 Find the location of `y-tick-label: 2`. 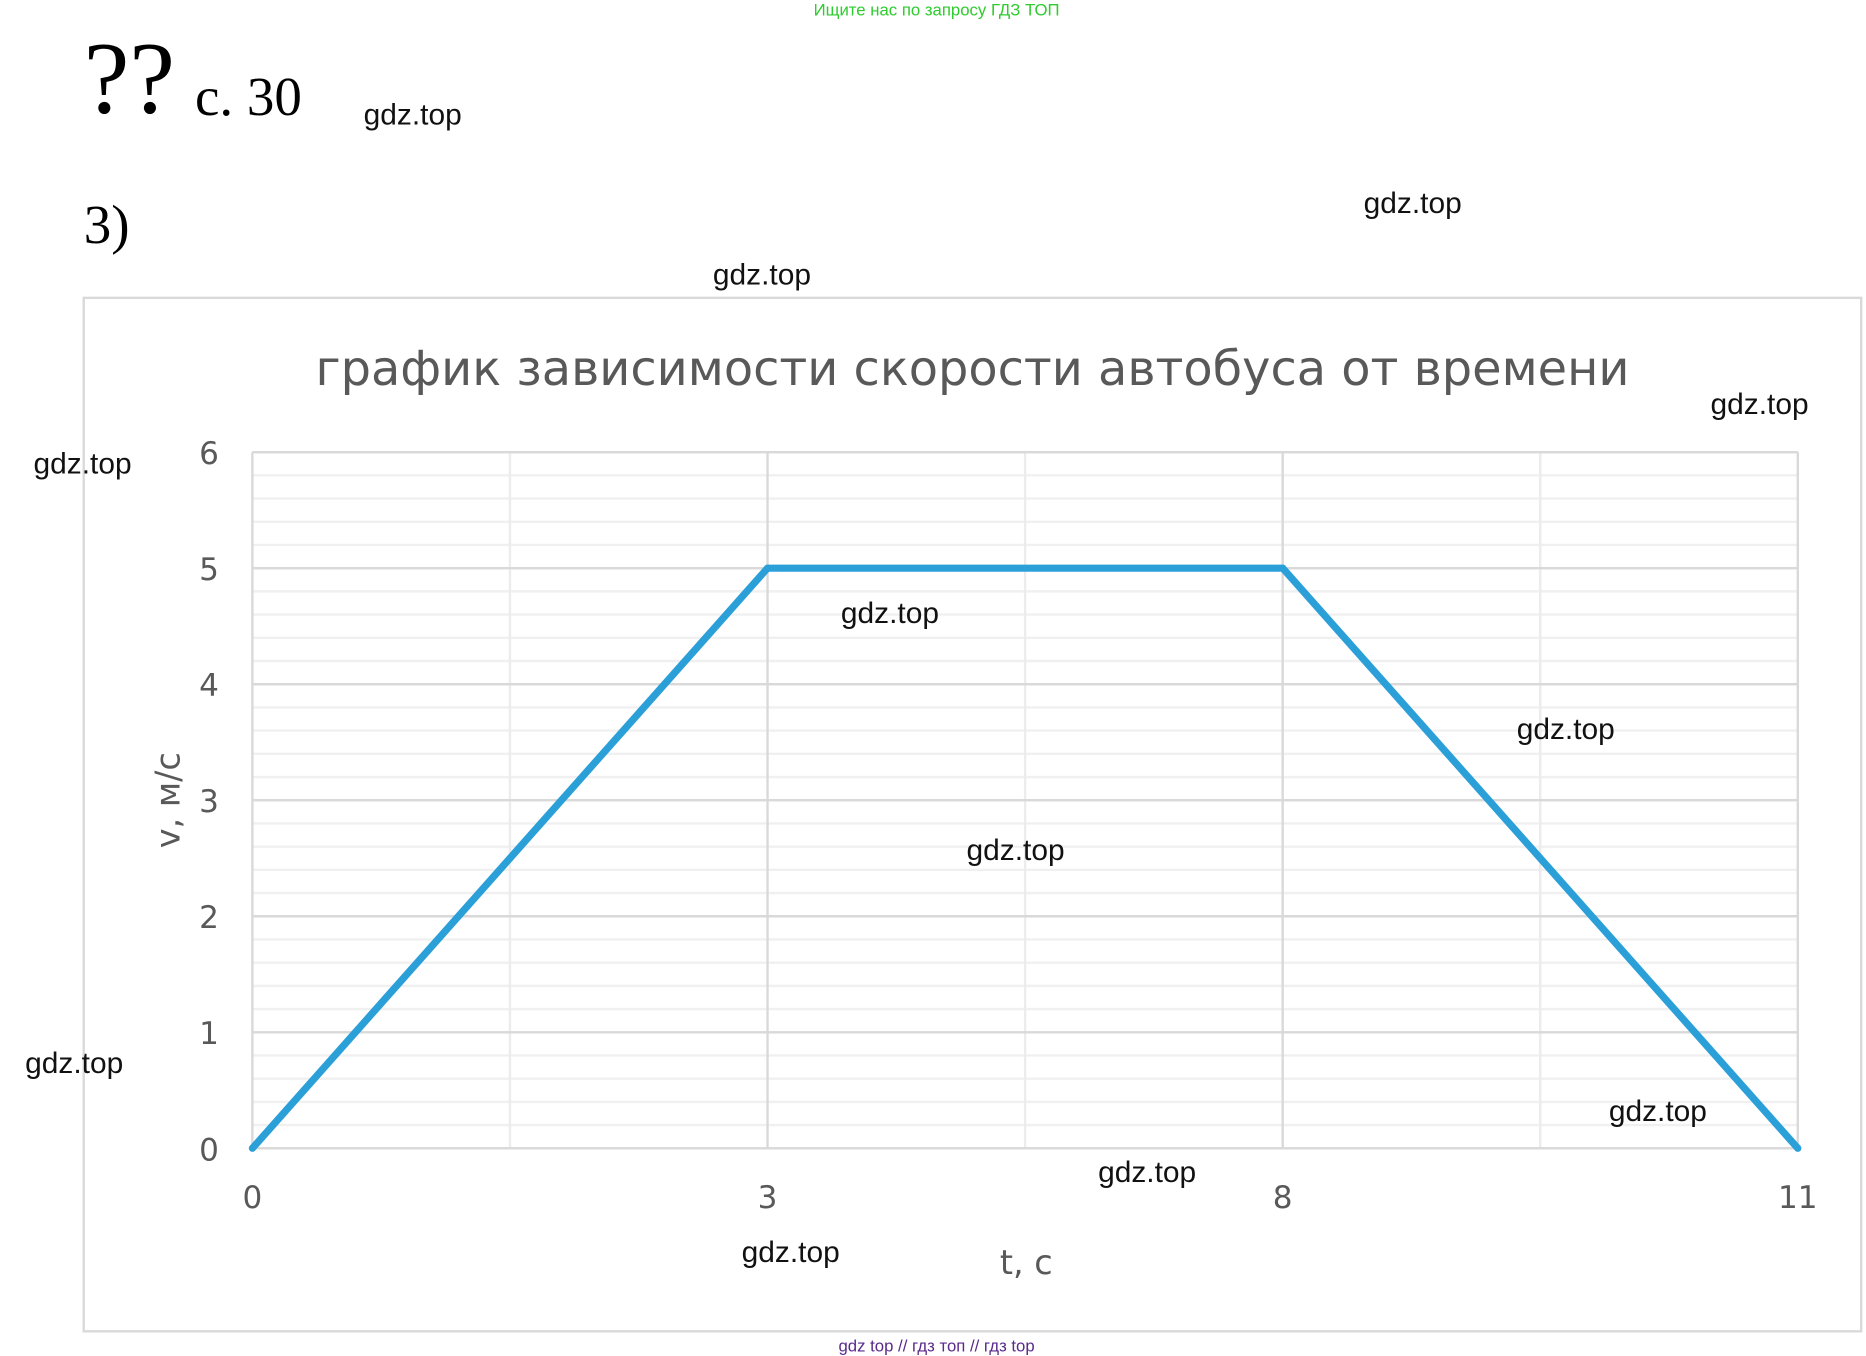

y-tick-label: 2 is located at coordinates (209, 918).